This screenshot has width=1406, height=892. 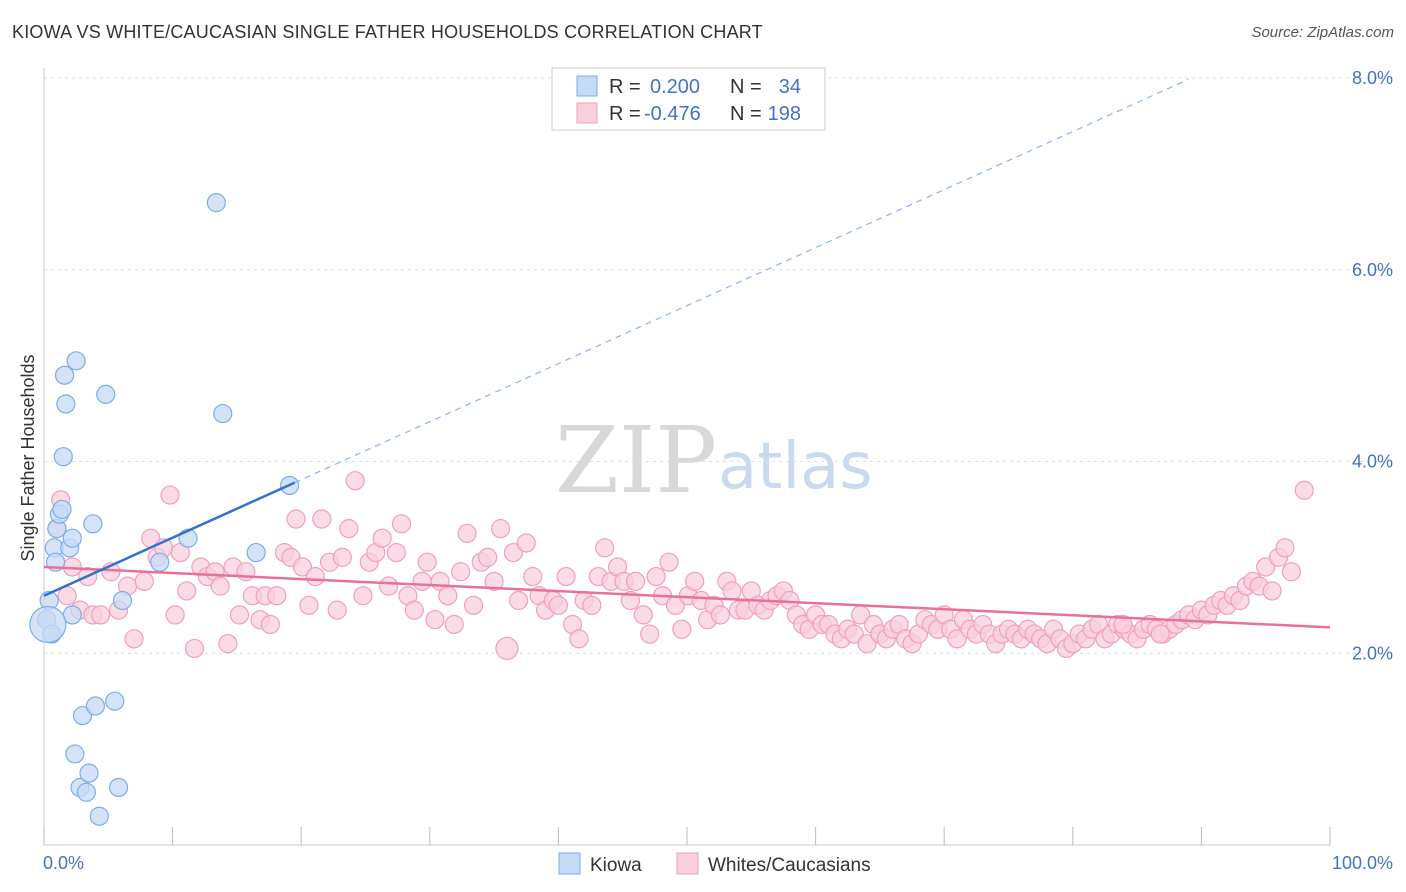 What do you see at coordinates (746, 114) in the screenshot?
I see `legend-n-label-whites: N =` at bounding box center [746, 114].